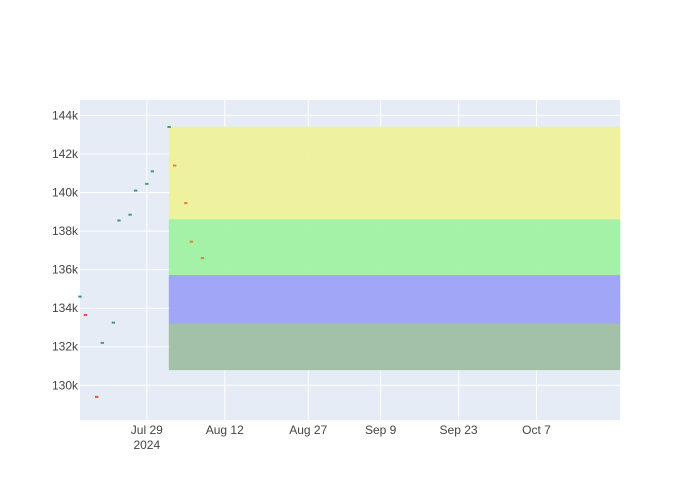  Describe the element at coordinates (65, 154) in the screenshot. I see `y-tick-label: 142k` at that location.